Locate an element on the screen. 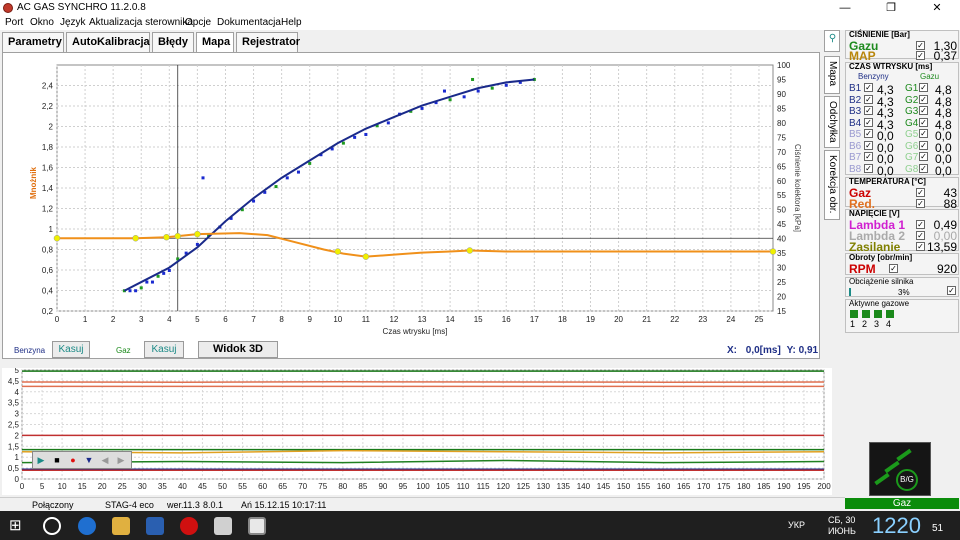  stop-icon: ■ is located at coordinates (57, 460).